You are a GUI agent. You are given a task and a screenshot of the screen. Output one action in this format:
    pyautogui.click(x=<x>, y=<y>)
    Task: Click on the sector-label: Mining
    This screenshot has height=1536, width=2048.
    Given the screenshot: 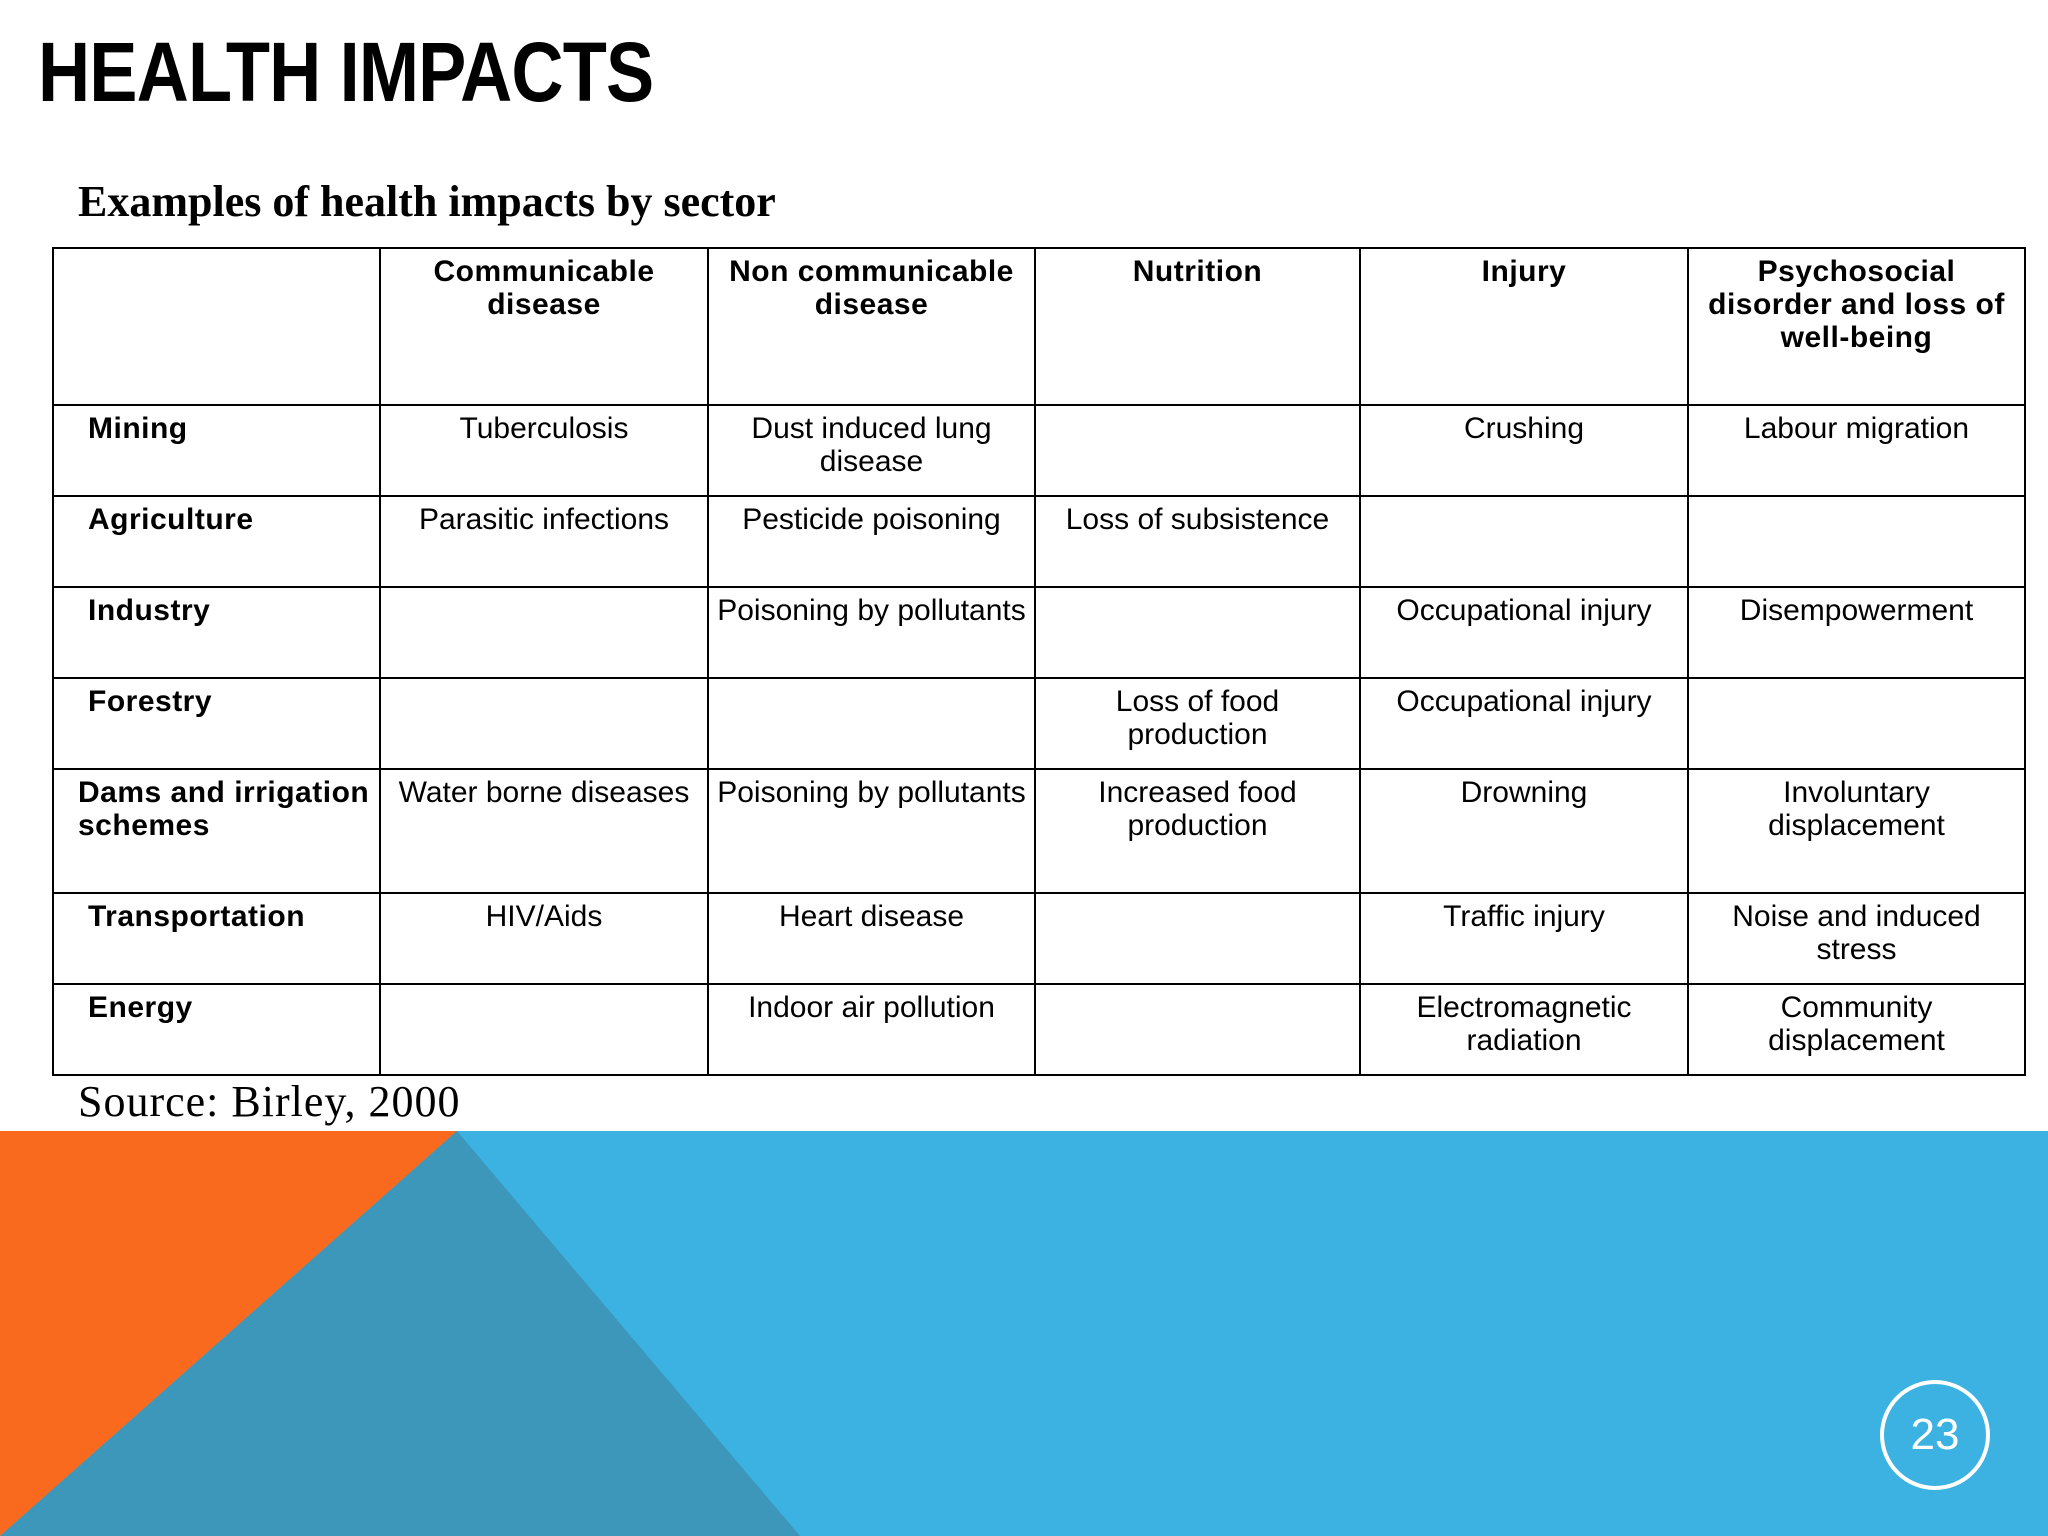 What is the action you would take?
    pyautogui.click(x=216, y=450)
    